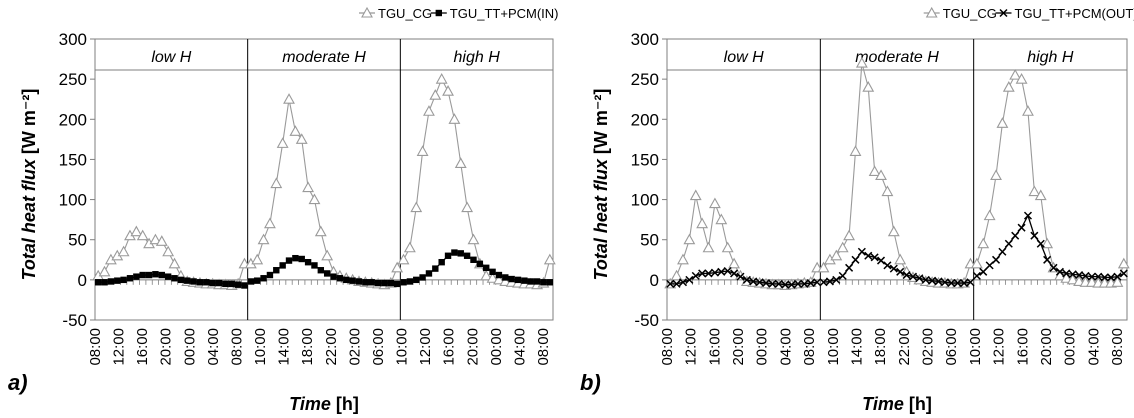 This screenshot has height=418, width=1134. Describe the element at coordinates (785, 347) in the screenshot. I see `x-tick-label: 04:00` at that location.